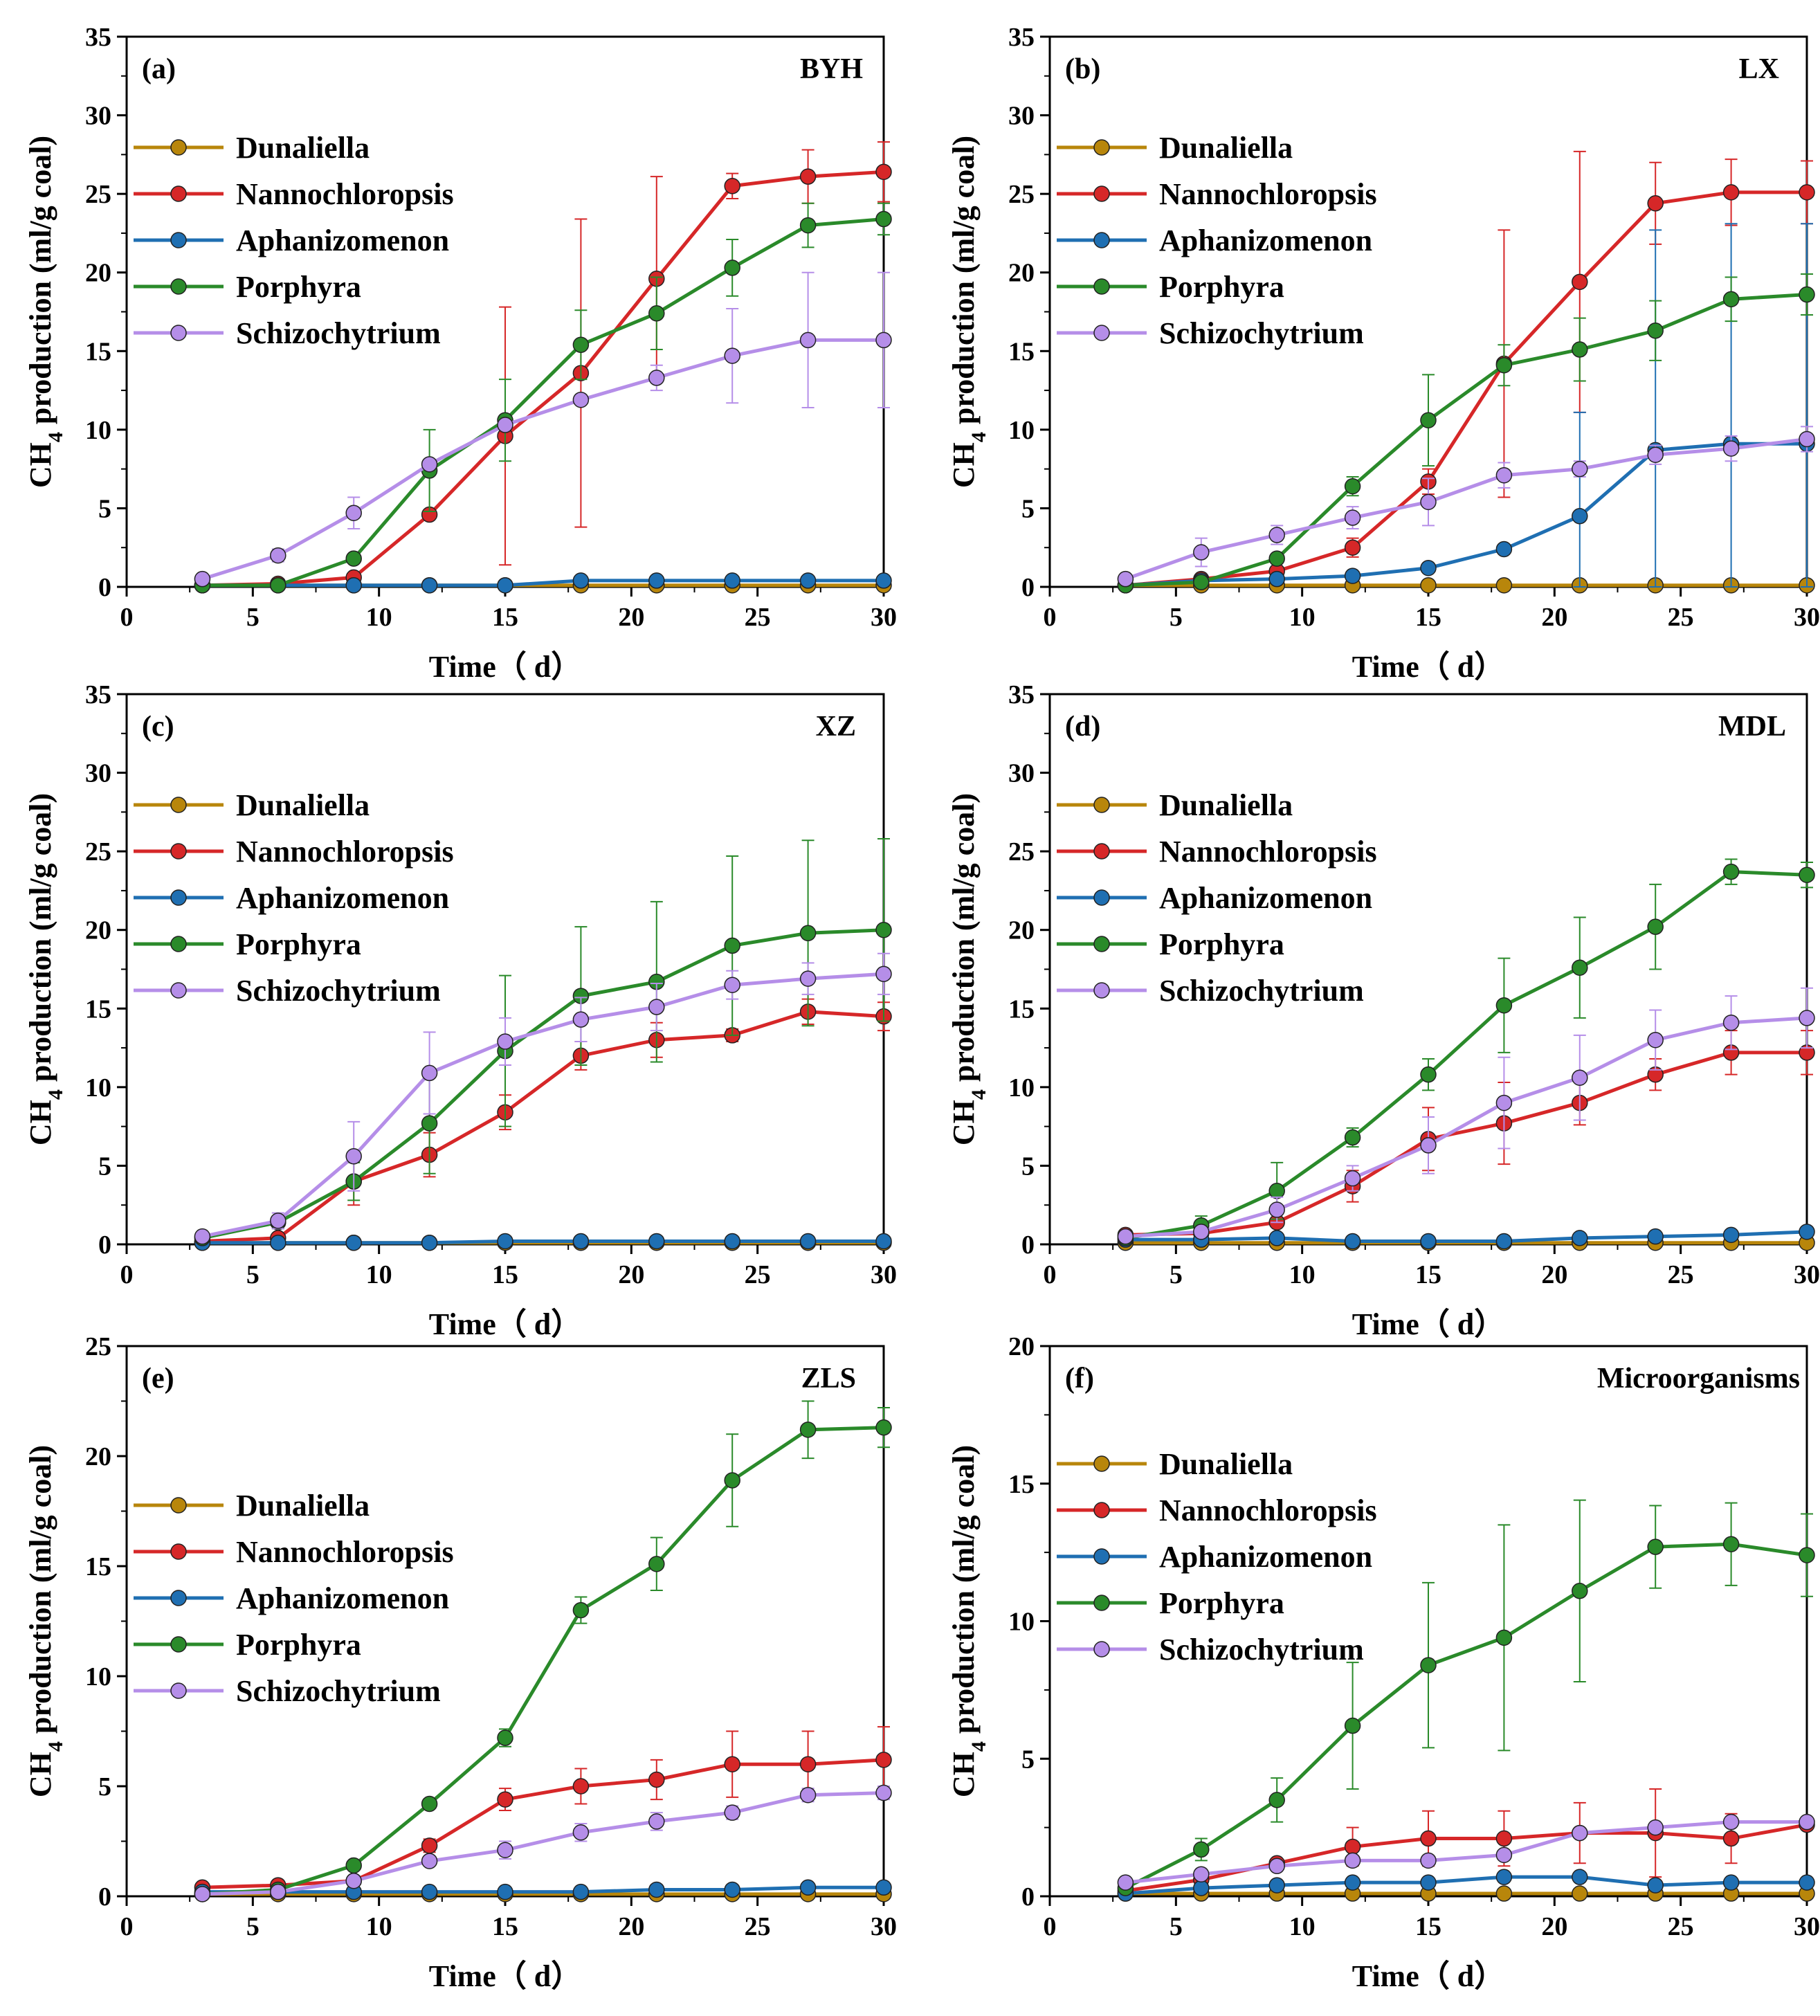 Image resolution: width=1820 pixels, height=2016 pixels. Describe the element at coordinates (1176, 1927) in the screenshot. I see `x-tick-label: 5` at that location.